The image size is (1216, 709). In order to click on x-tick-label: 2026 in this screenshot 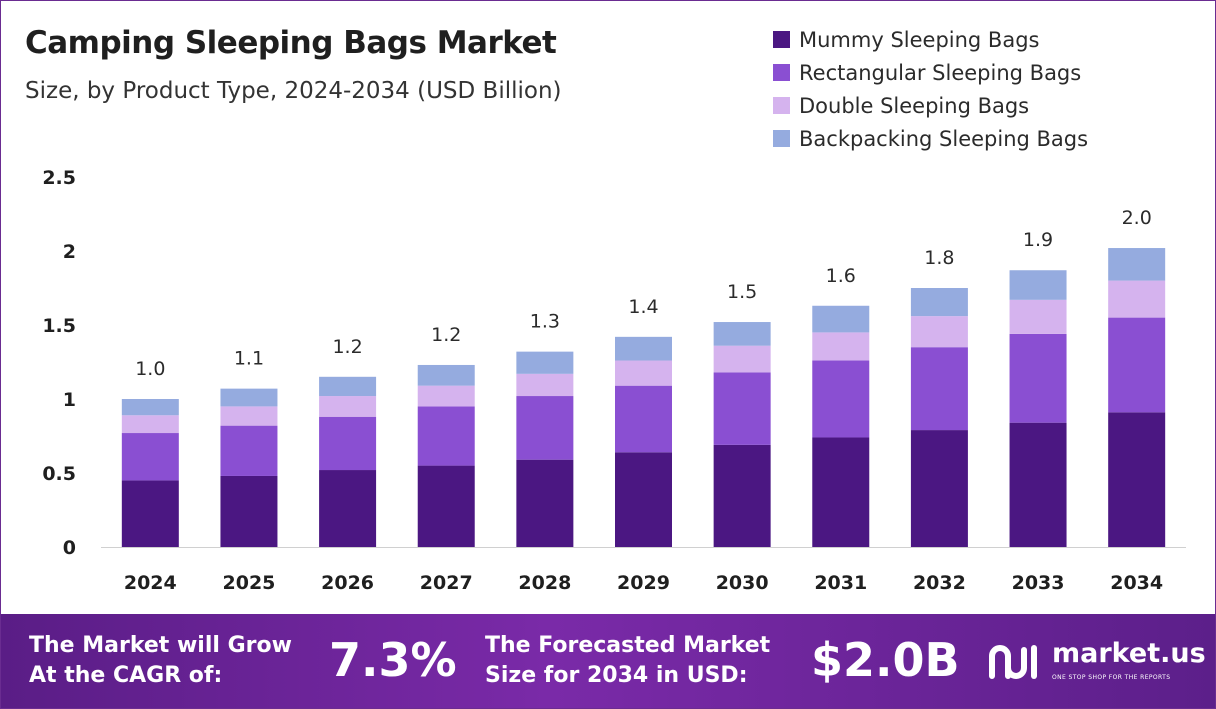, I will do `click(347, 583)`.